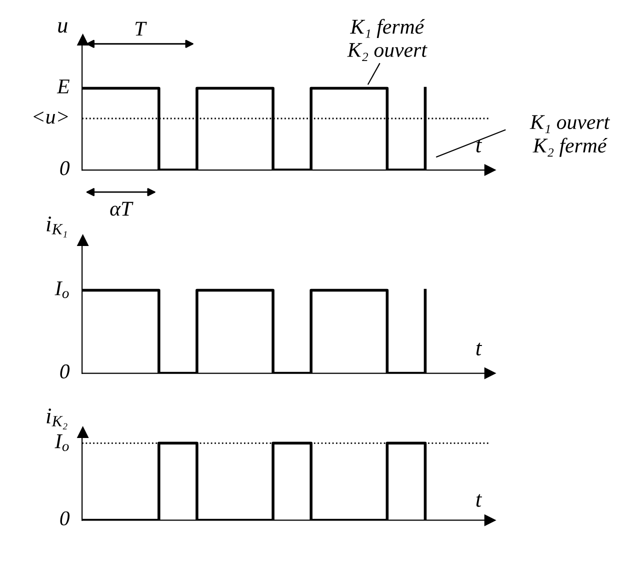 The image size is (617, 563). Describe the element at coordinates (63, 87) in the screenshot. I see `annotation: E` at that location.